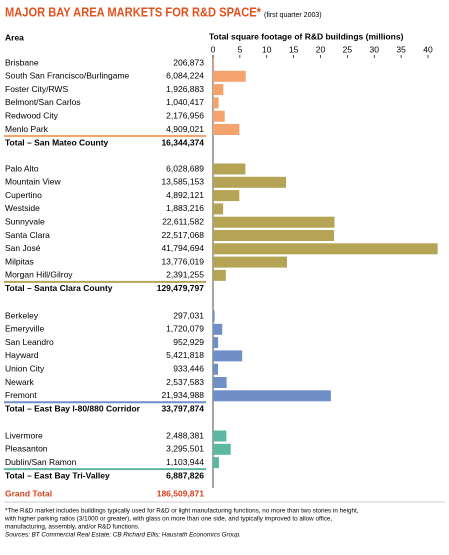 The width and height of the screenshot is (449, 555). I want to click on row-label: Pleasanton, so click(26, 449).